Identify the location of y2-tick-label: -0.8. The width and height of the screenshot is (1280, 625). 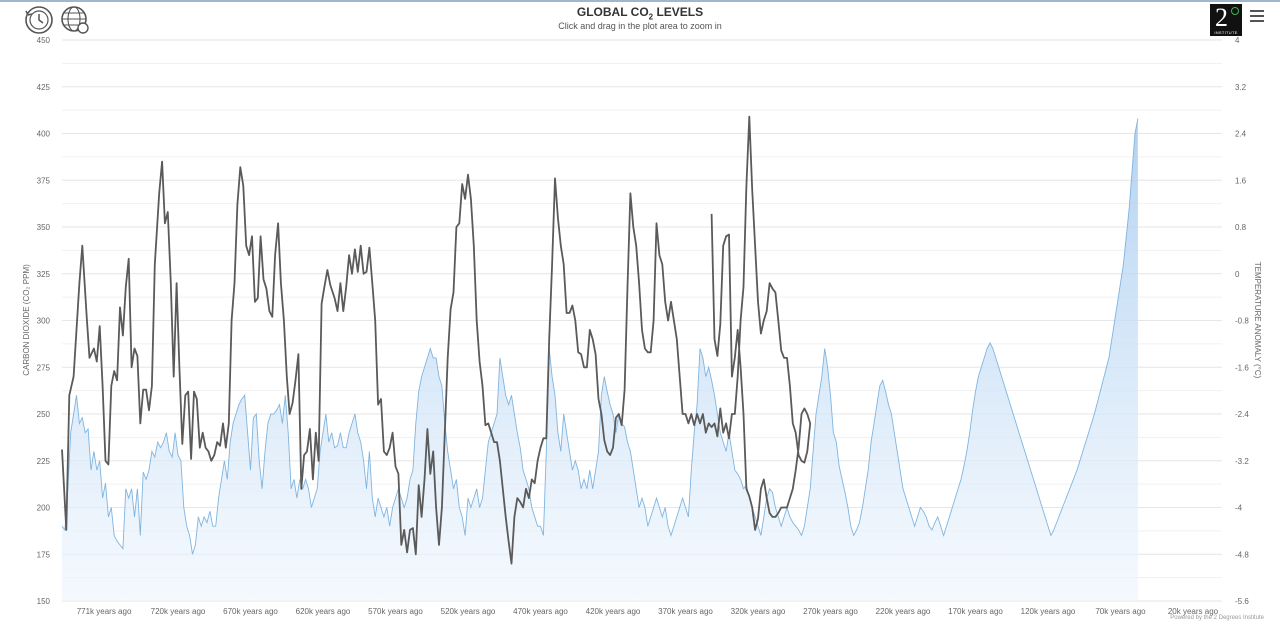
(1242, 321).